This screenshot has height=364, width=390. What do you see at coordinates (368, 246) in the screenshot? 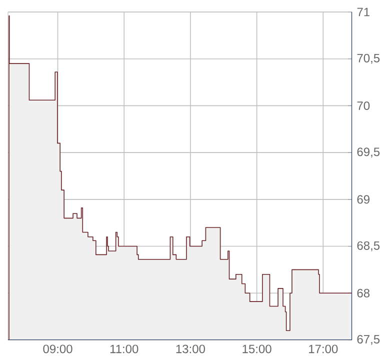
I see `y-tick-label: 68,5` at bounding box center [368, 246].